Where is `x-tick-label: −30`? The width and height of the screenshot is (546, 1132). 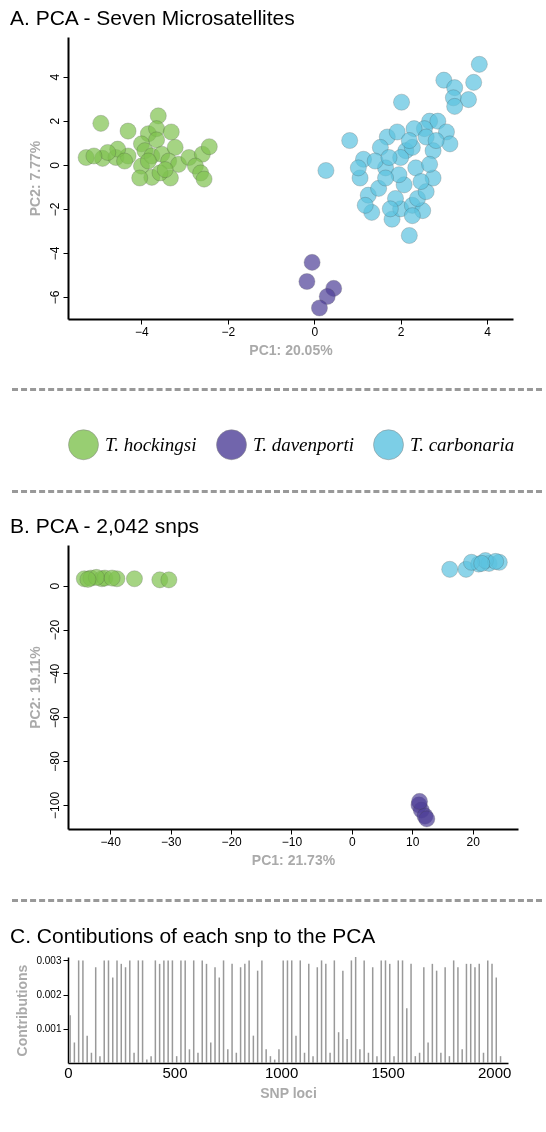
x-tick-label: −30 is located at coordinates (171, 841).